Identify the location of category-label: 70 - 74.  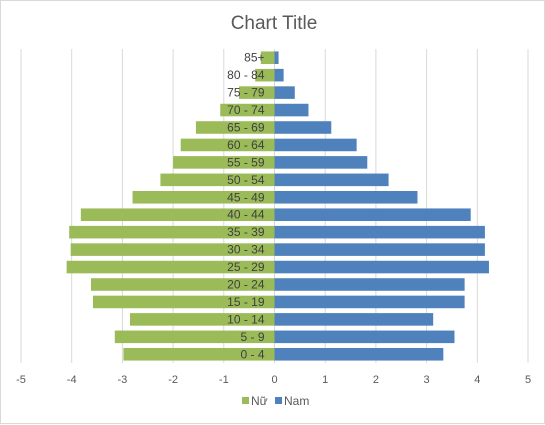
(246, 110).